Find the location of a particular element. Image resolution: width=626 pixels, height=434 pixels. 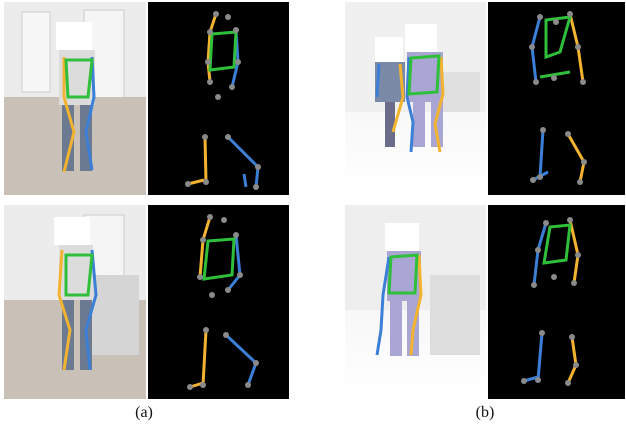

photo-b-top is located at coordinates (415, 98).